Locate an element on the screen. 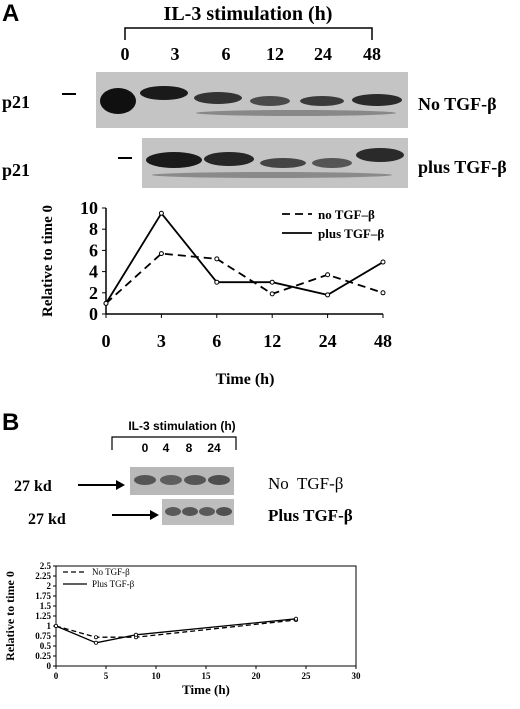 This screenshot has height=709, width=520. chart-a-ytick-label: 4 is located at coordinates (93, 272).